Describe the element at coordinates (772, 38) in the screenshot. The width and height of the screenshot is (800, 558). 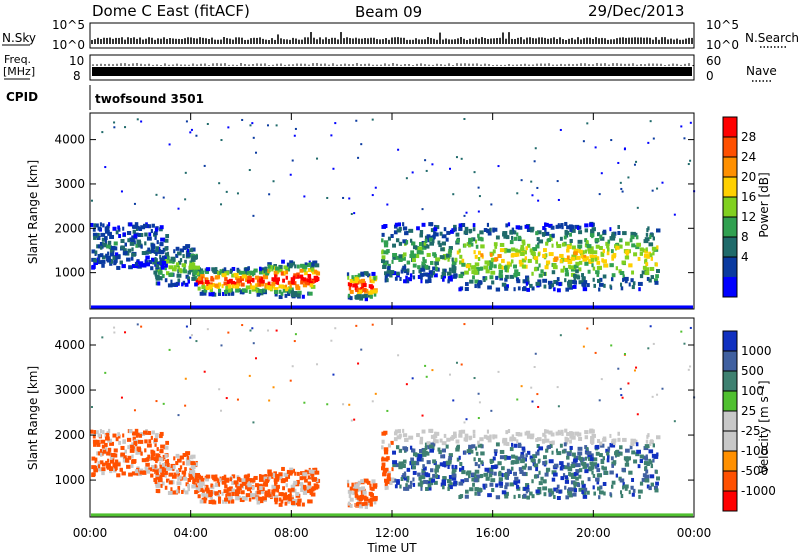
I see `nsearch-label: N.Search` at that location.